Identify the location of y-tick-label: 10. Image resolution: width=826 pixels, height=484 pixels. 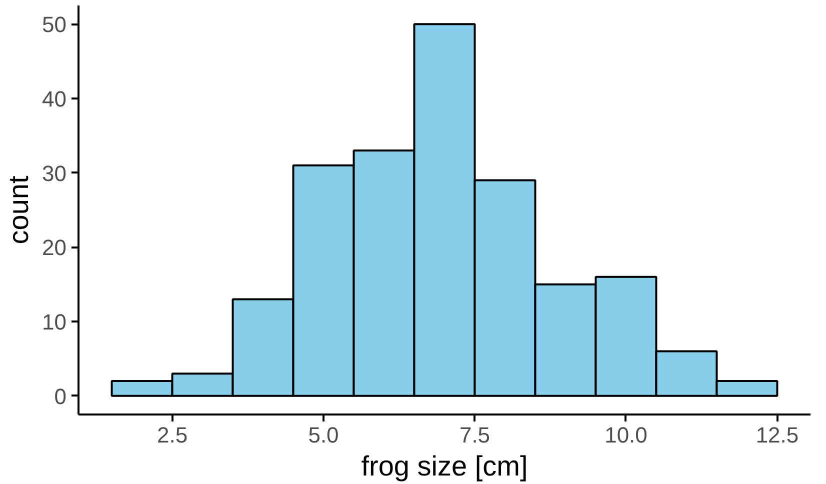
(54, 322).